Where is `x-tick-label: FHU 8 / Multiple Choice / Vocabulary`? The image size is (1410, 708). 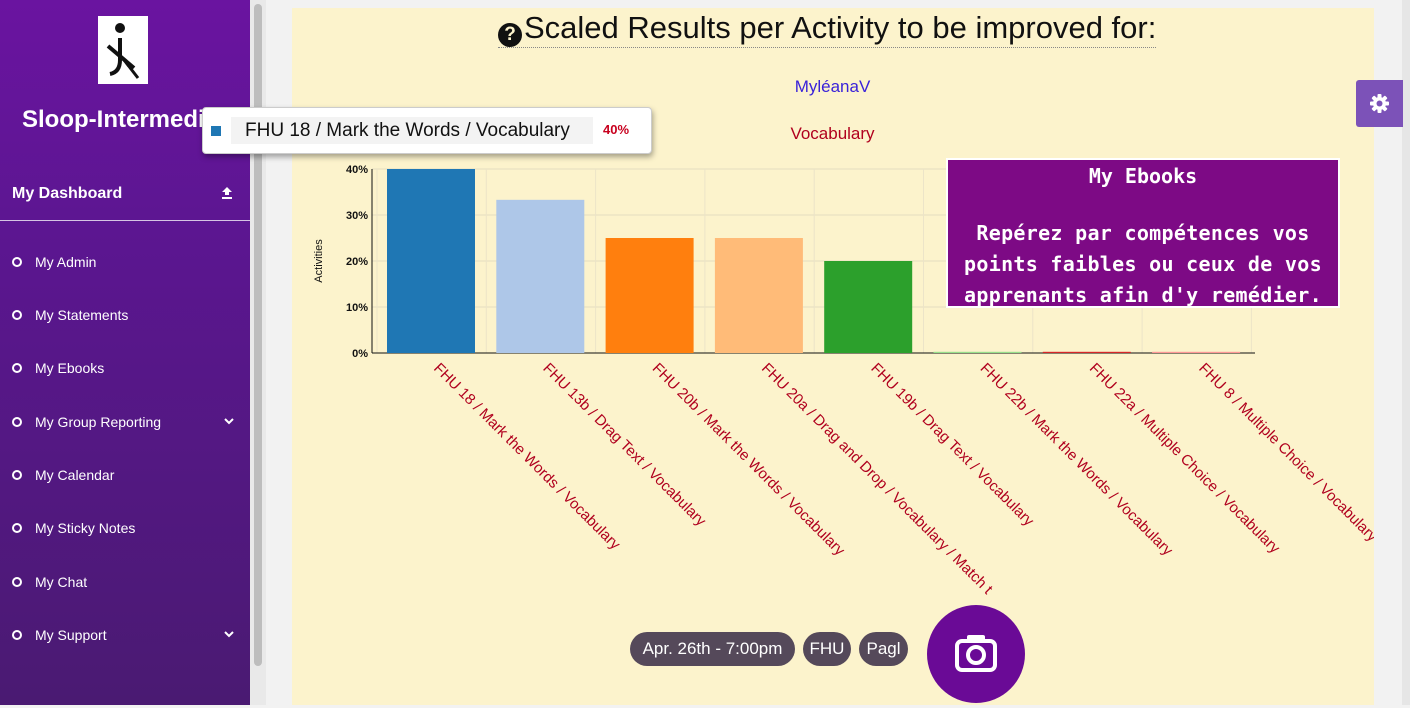
x-tick-label: FHU 8 / Multiple Choice / Vocabulary is located at coordinates (1284, 453).